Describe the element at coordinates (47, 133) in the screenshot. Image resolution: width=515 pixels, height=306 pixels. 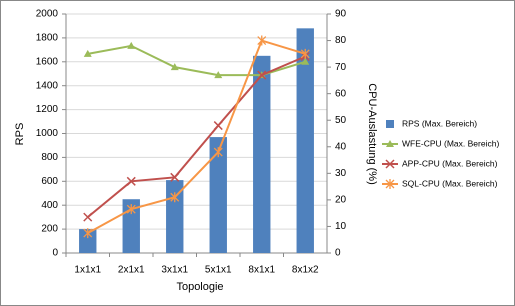
I see `y-tick-label: 1000` at that location.